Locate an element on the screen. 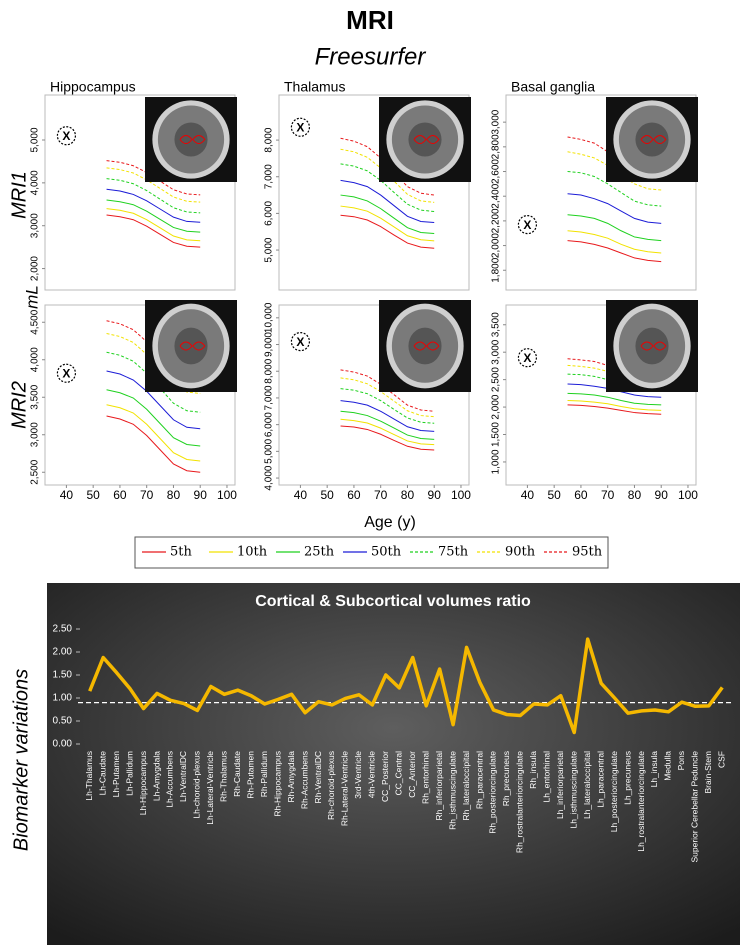  x-tick-label: Rh_rostralanteriorcingulate is located at coordinates (520, 802).